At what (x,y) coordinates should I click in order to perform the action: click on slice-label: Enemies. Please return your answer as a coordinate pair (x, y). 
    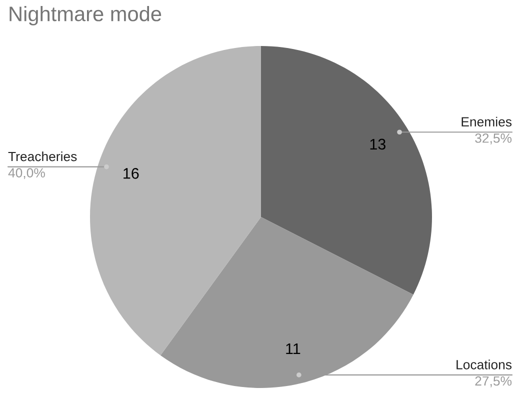
    Looking at the image, I should click on (487, 121).